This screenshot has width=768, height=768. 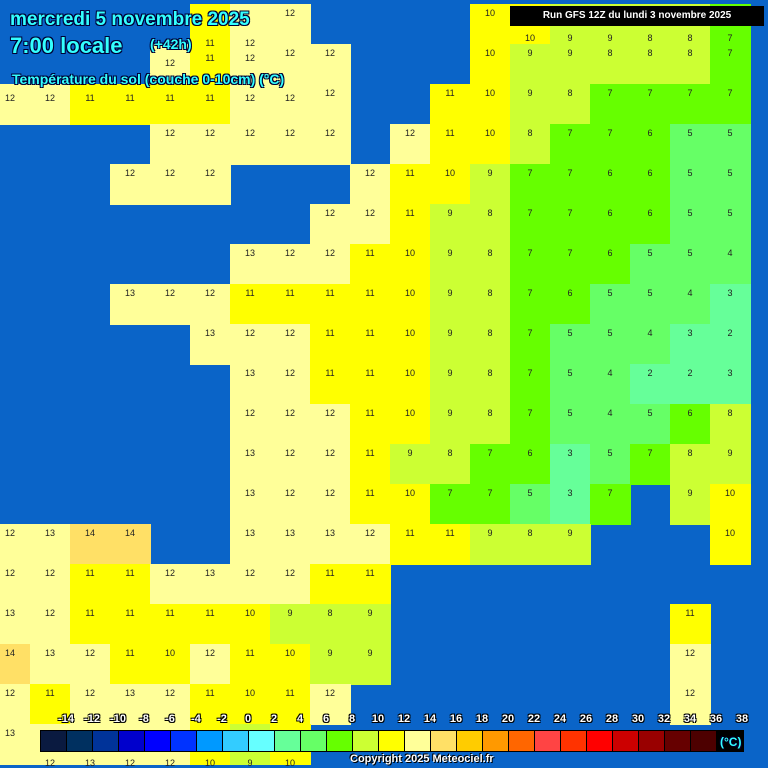 I want to click on legend-label: 12, so click(x=404, y=719).